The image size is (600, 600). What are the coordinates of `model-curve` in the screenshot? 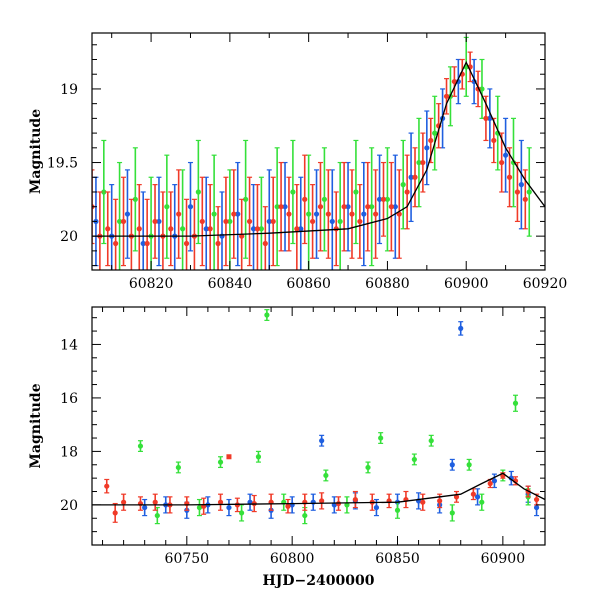 It's located at (318, 489).